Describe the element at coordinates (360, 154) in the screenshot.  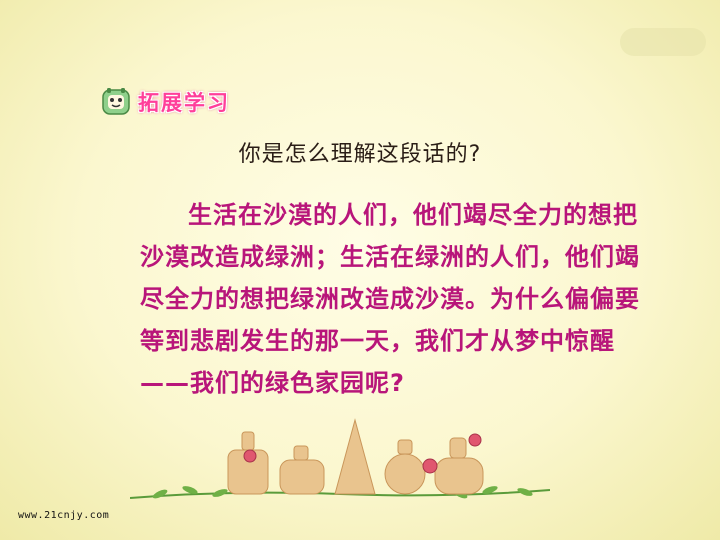
I see `question-text: 你是怎么理解这段话的?` at that location.